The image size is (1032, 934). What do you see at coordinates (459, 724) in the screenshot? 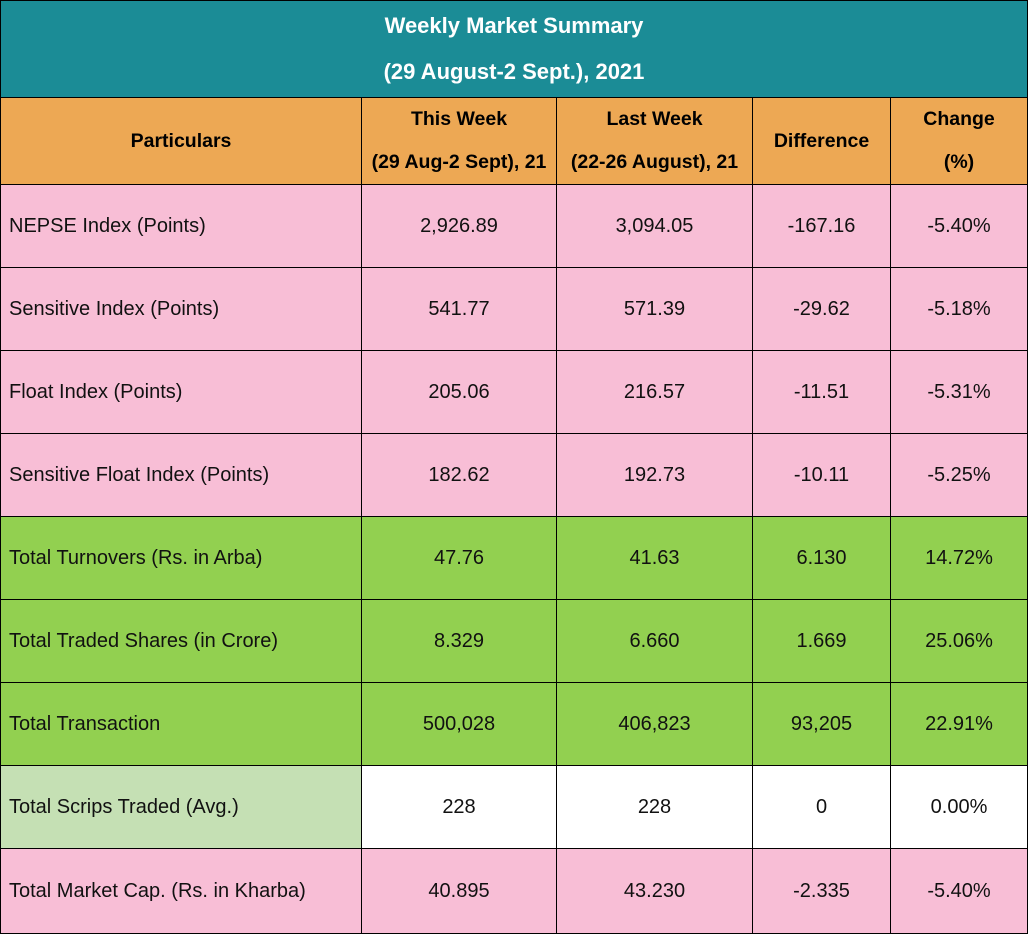
I see `this-week-value: 500,028` at bounding box center [459, 724].